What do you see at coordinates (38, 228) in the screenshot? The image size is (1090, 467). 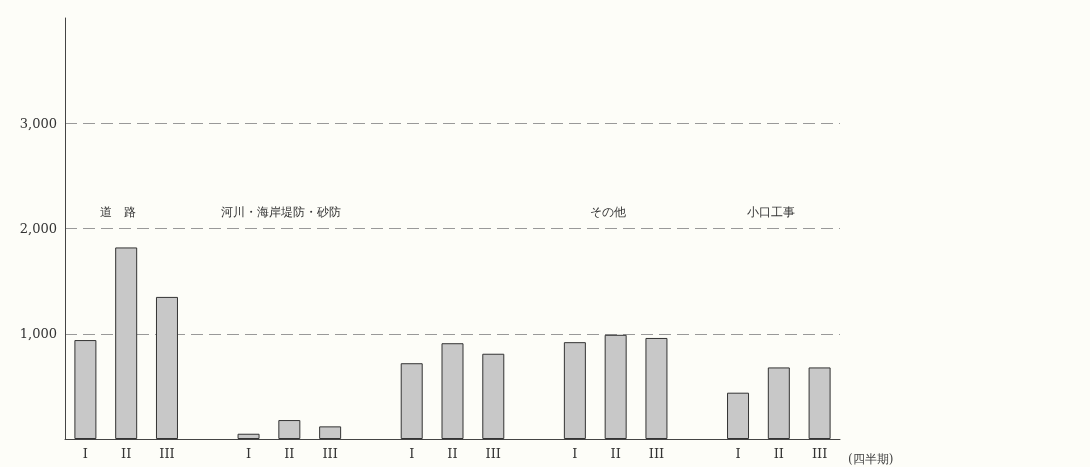 I see `y-tick-label: 2,000` at bounding box center [38, 228].